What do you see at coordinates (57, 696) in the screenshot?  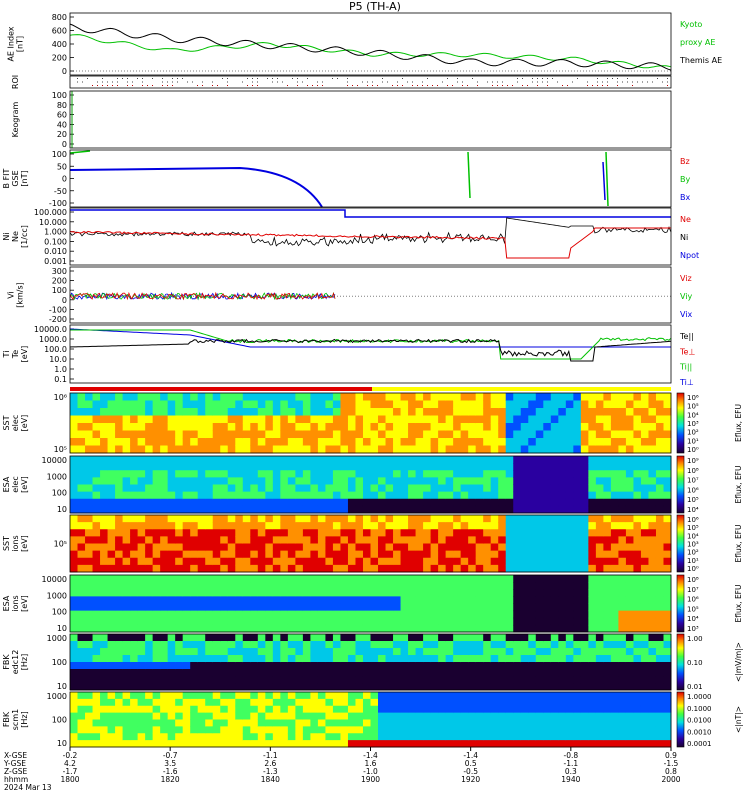 I see `ytick-fbk_b-0: 1000` at bounding box center [57, 696].